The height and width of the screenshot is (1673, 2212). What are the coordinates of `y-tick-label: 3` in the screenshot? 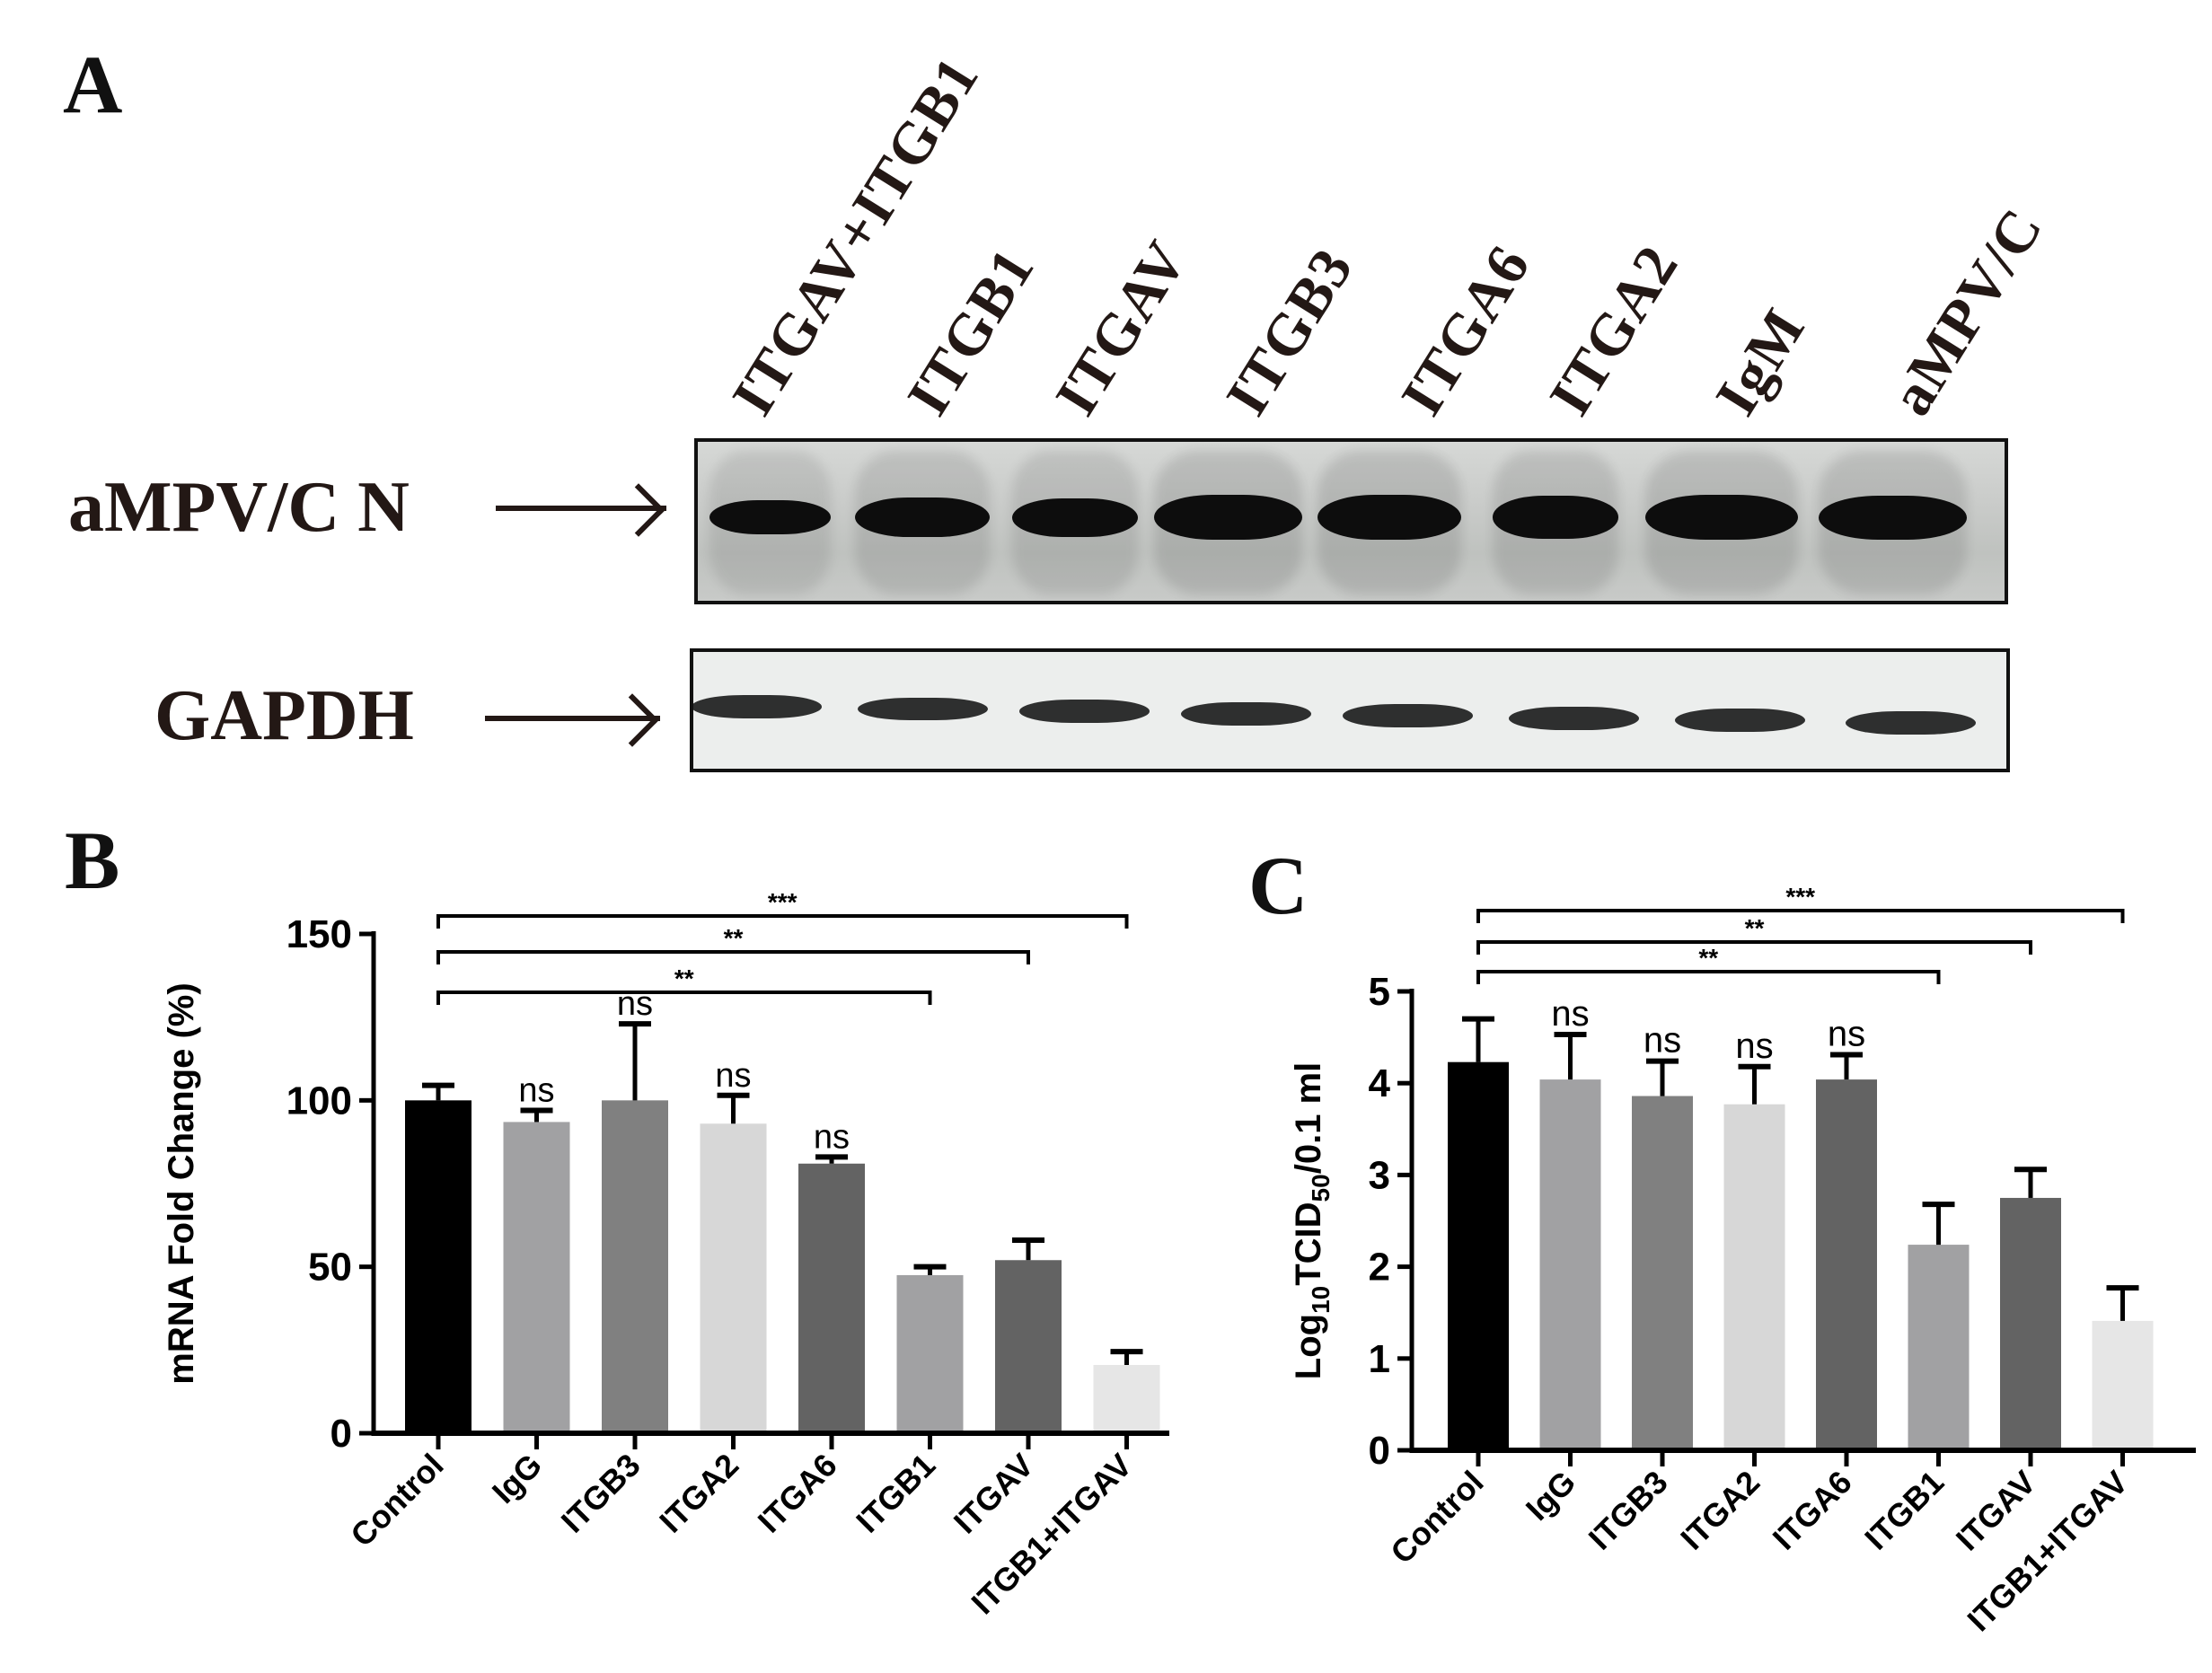 It's located at (1379, 1175).